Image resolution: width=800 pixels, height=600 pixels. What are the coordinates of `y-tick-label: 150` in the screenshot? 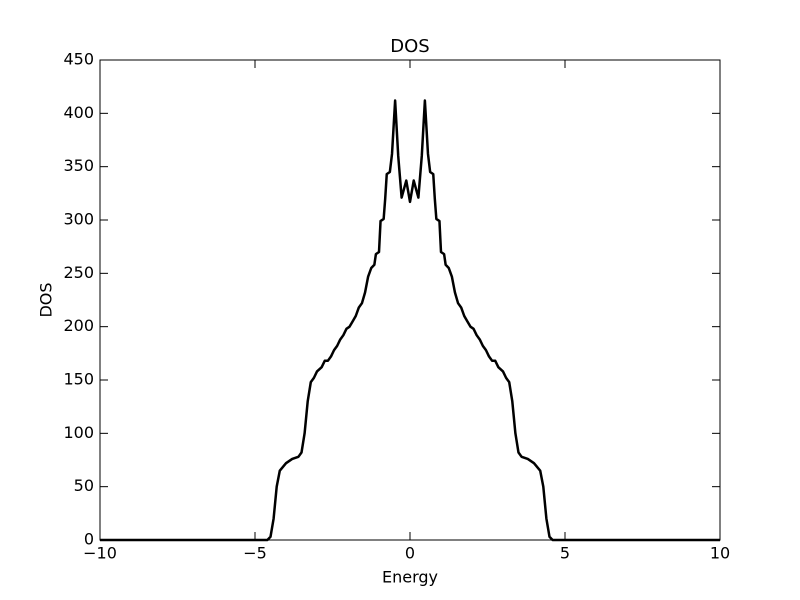 It's located at (78, 379).